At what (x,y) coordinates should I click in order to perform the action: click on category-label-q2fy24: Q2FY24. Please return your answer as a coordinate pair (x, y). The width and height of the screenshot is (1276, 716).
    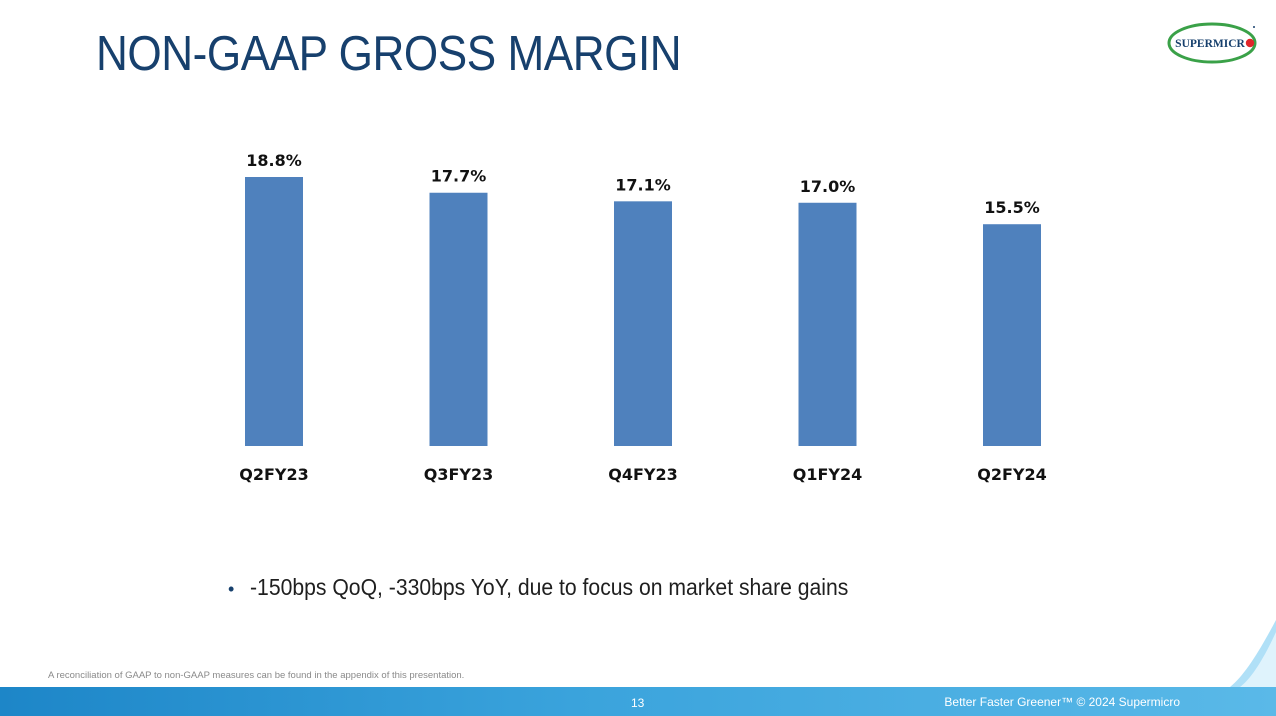
    Looking at the image, I should click on (1012, 474).